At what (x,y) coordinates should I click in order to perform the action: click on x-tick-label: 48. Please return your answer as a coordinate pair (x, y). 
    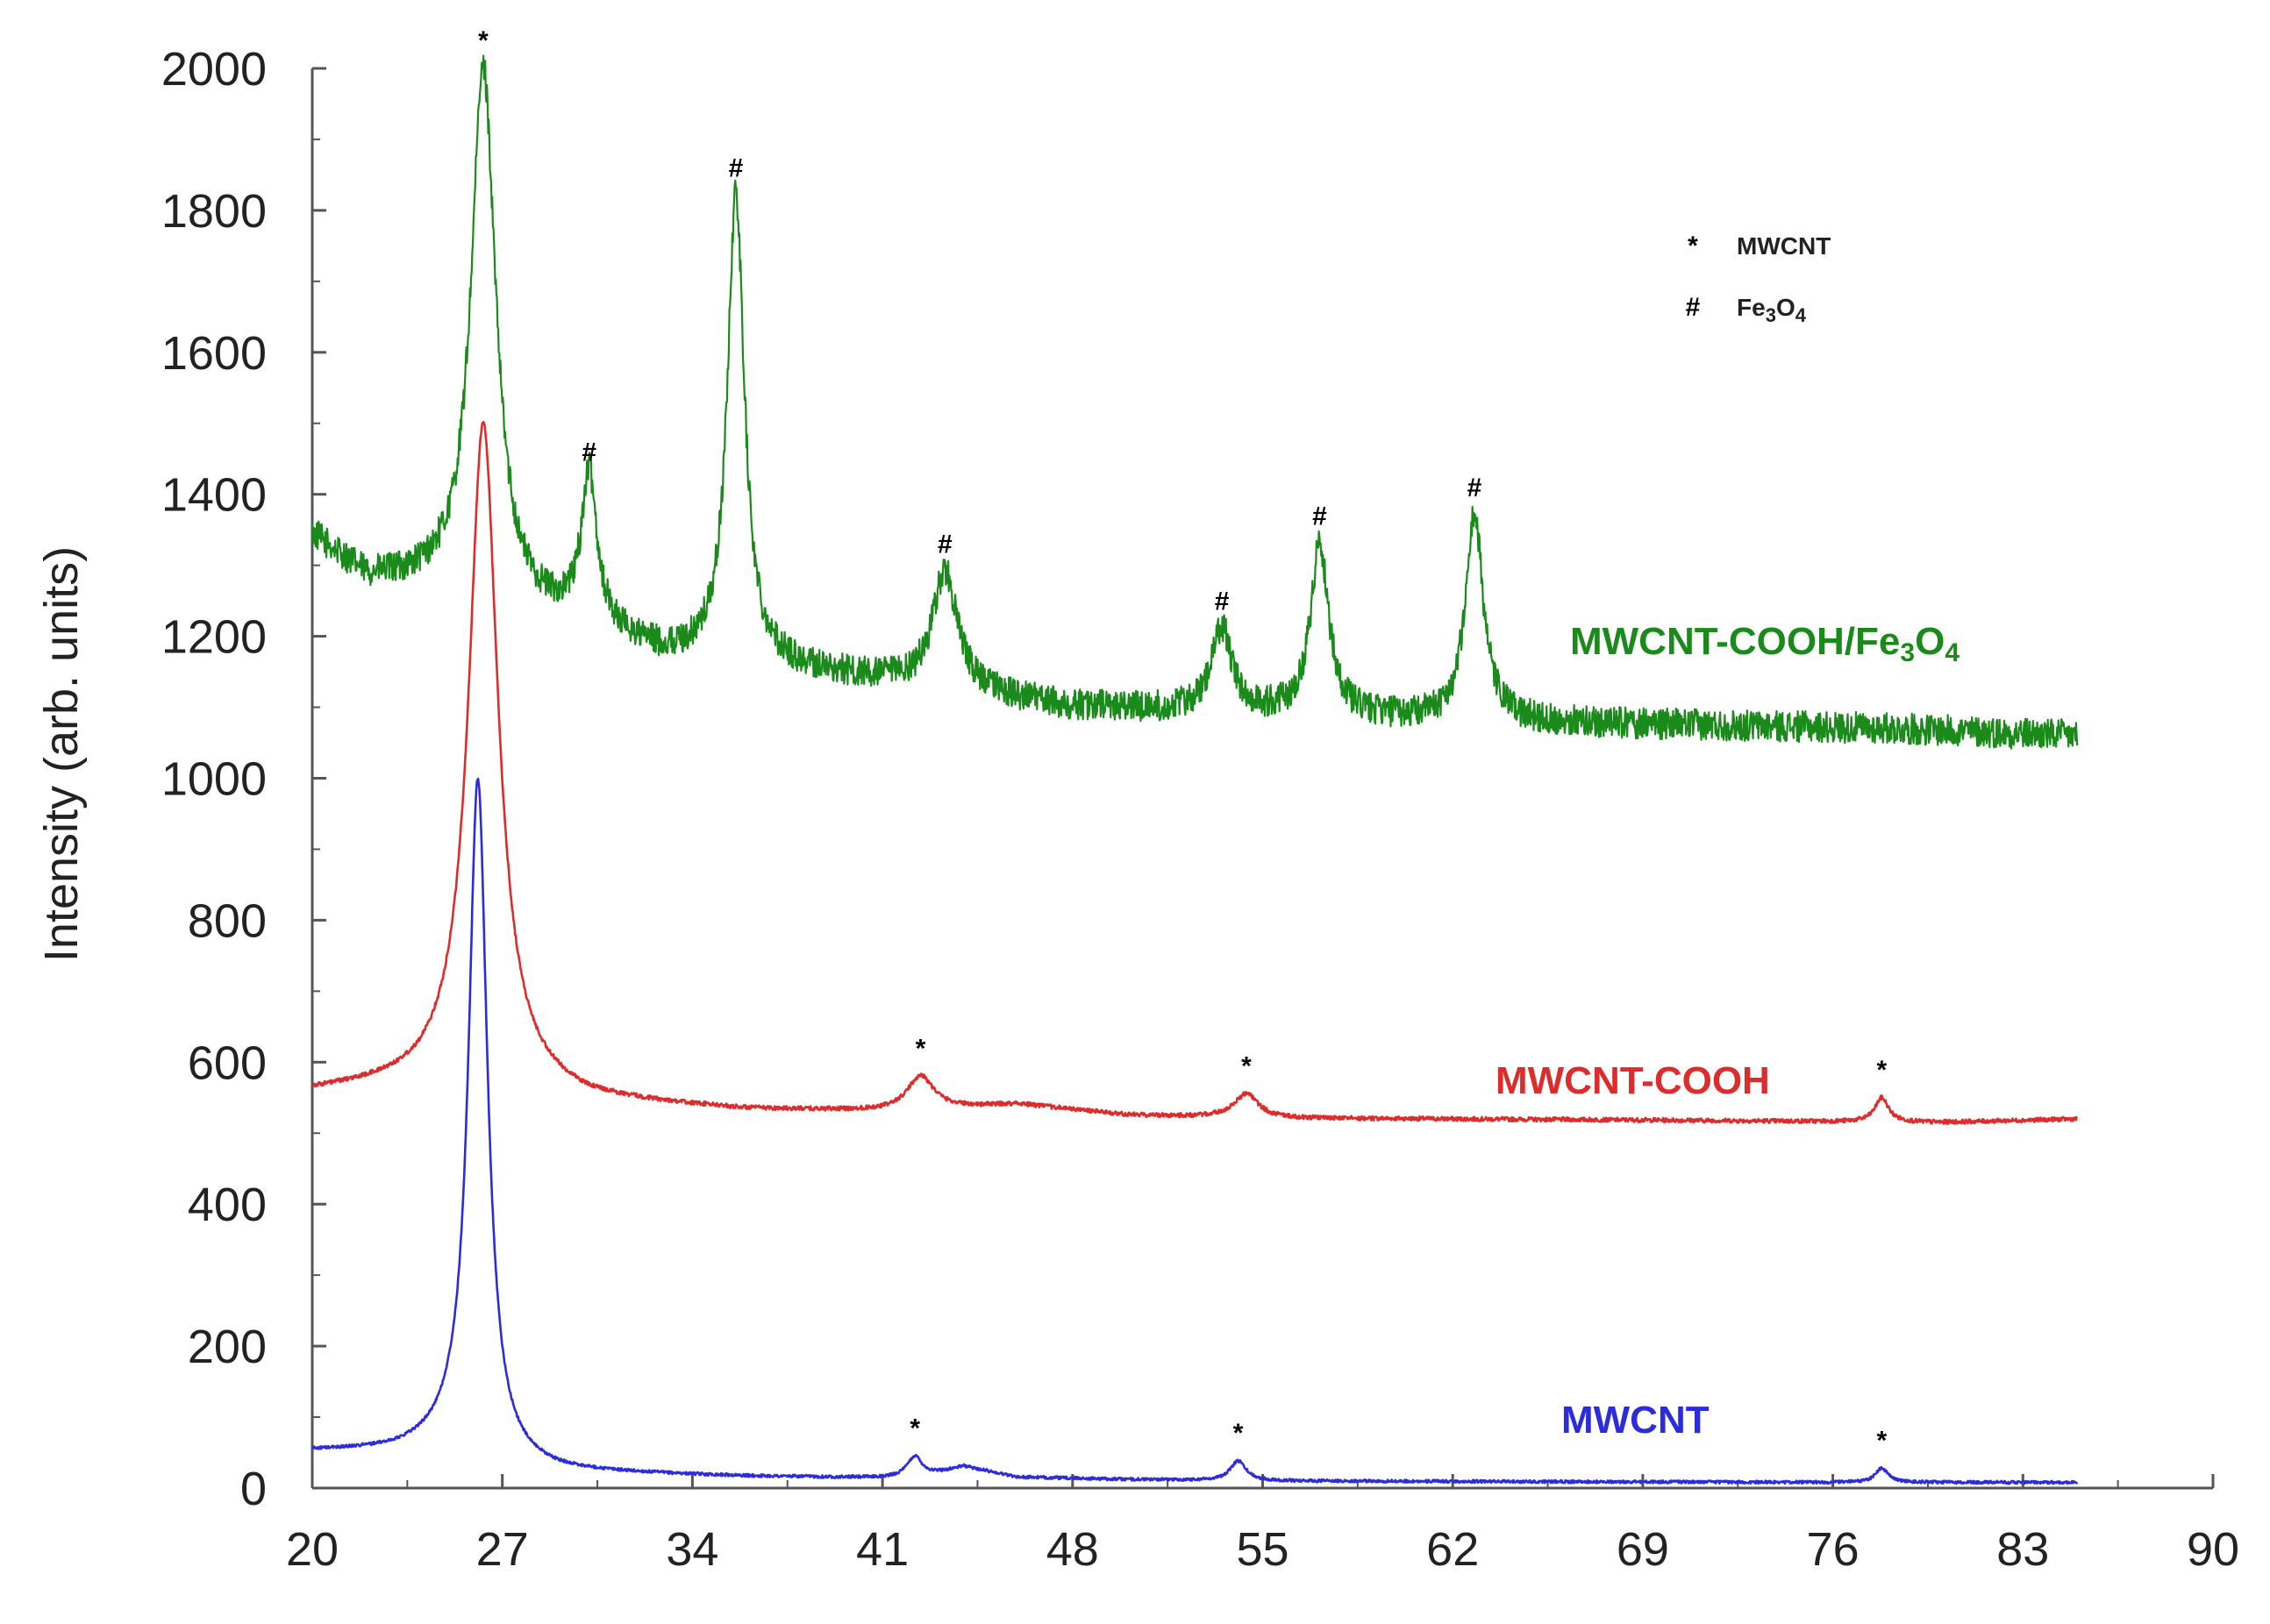
    Looking at the image, I should click on (1072, 1550).